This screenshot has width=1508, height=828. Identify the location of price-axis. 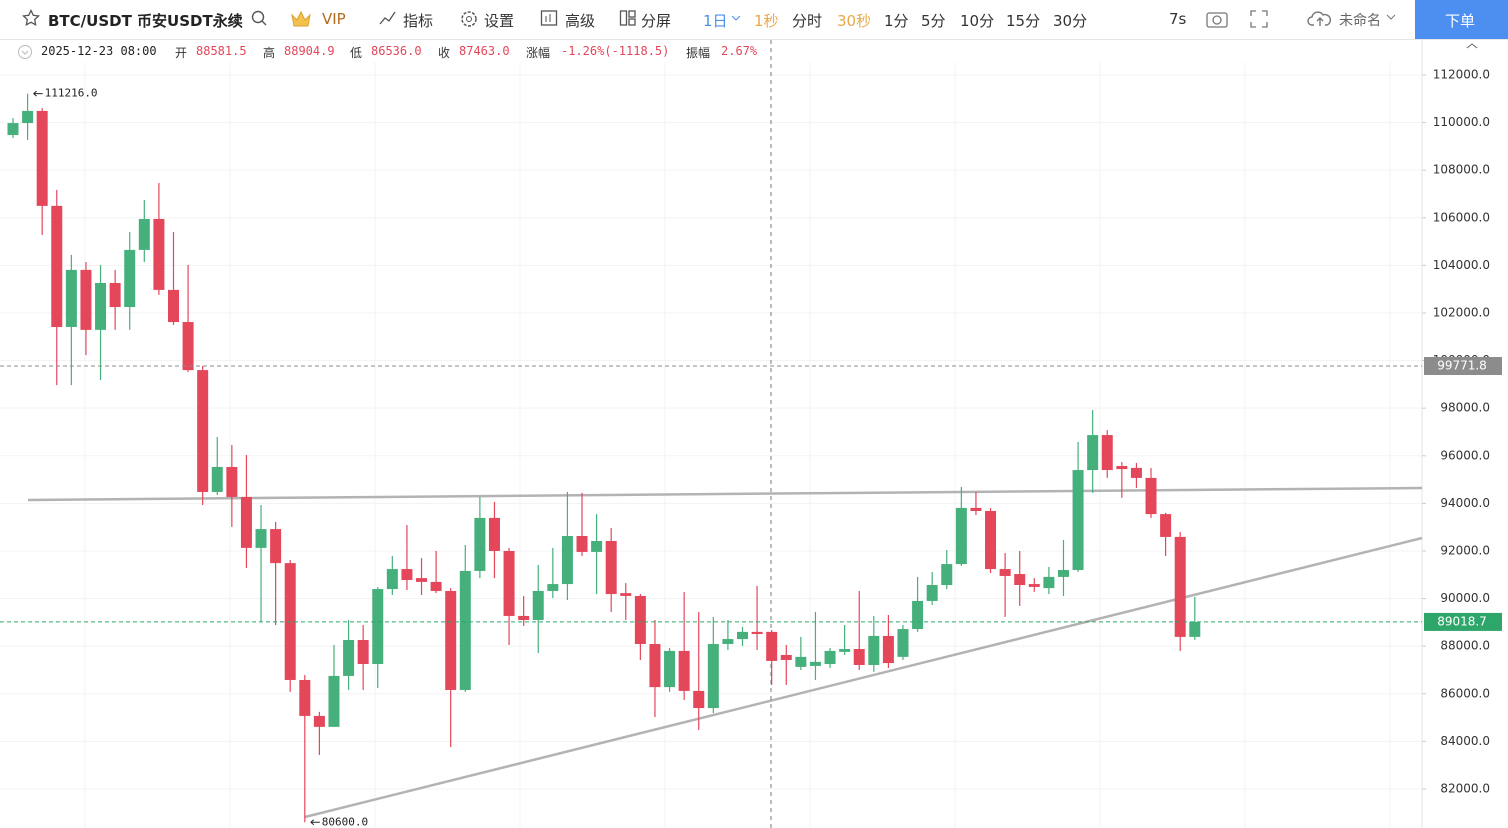
(1465, 434).